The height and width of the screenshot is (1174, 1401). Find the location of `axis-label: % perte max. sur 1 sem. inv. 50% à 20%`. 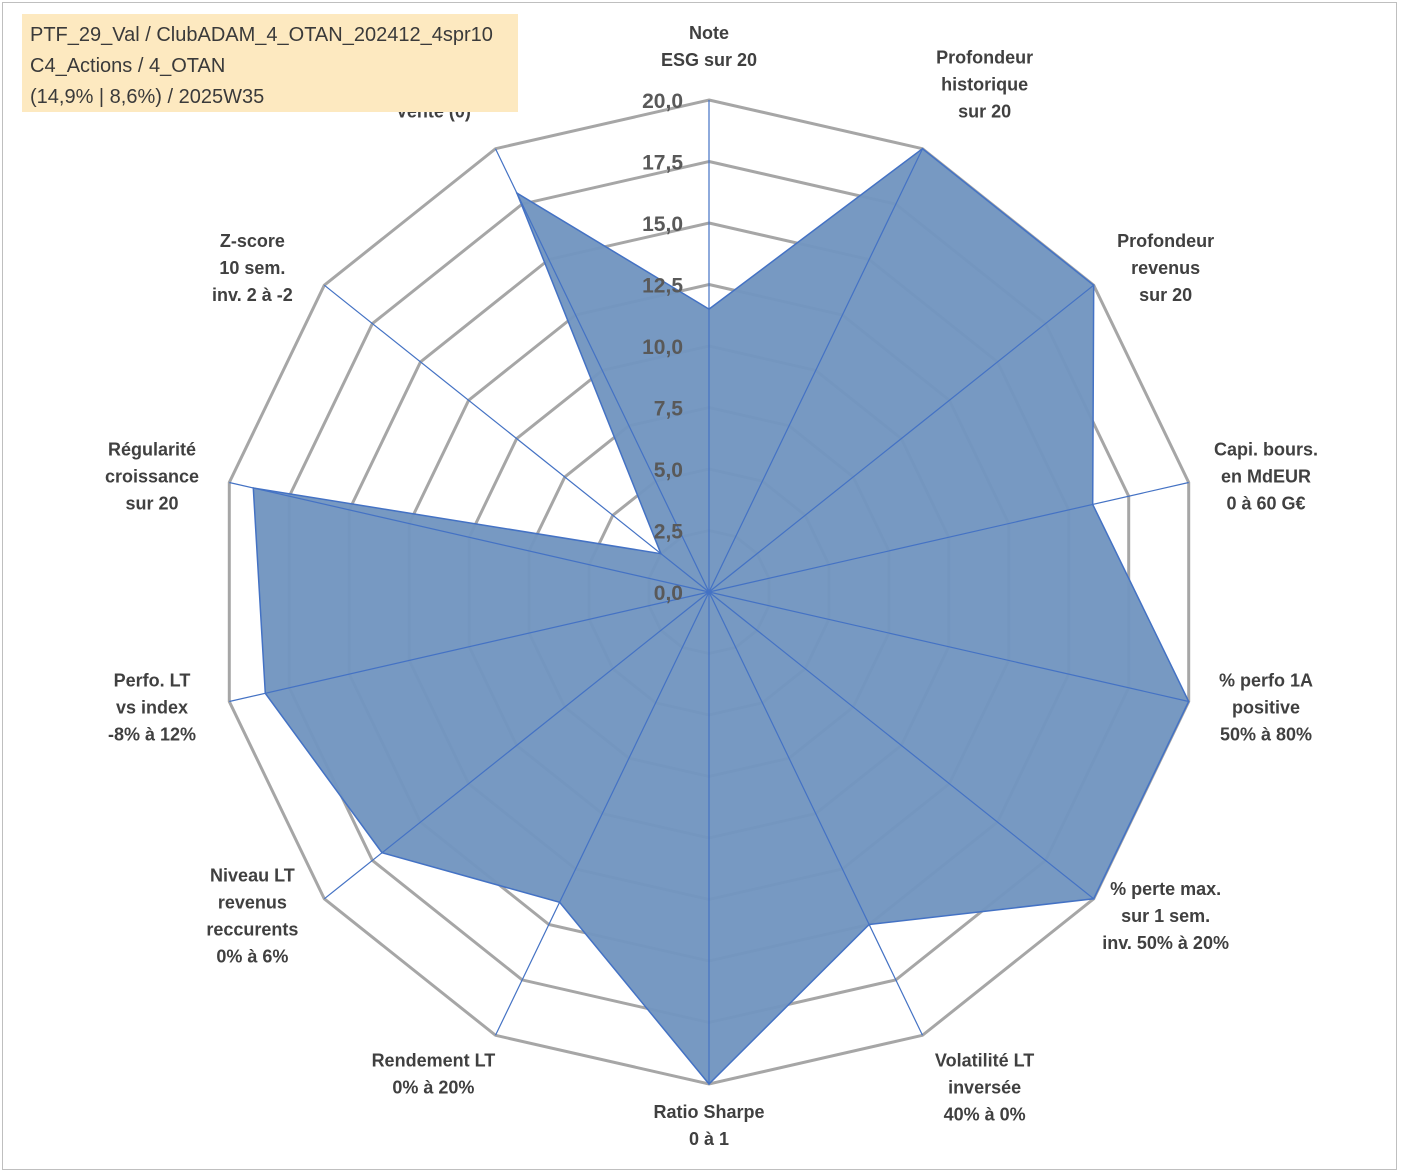

axis-label: % perte max. sur 1 sem. inv. 50% à 20% is located at coordinates (1165, 916).